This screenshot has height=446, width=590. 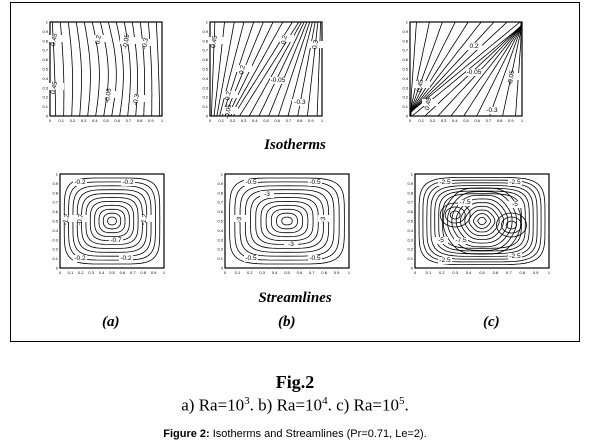 I want to click on case-label-c: (c), so click(x=491, y=322).